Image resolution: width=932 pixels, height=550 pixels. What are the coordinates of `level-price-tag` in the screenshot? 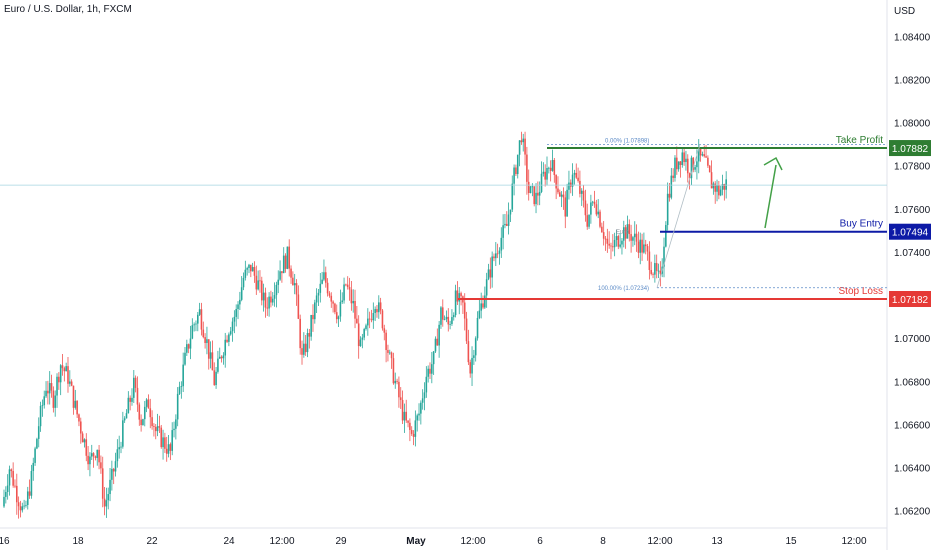 It's located at (910, 298).